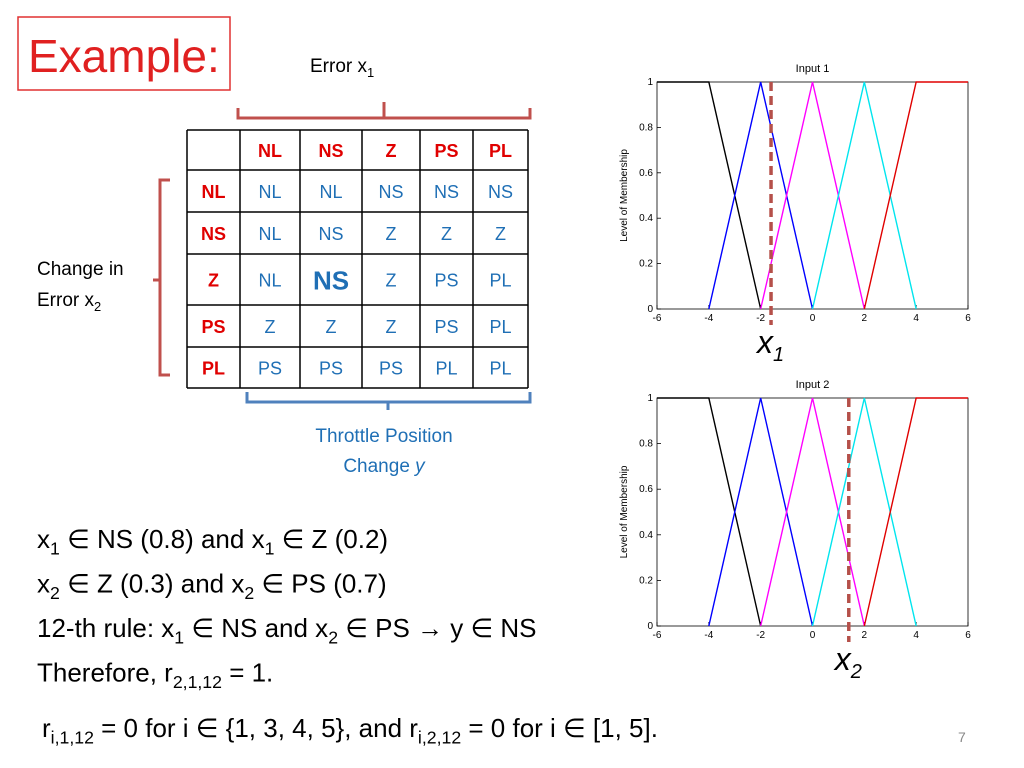  What do you see at coordinates (161, 277) in the screenshot?
I see `left-bracket` at bounding box center [161, 277].